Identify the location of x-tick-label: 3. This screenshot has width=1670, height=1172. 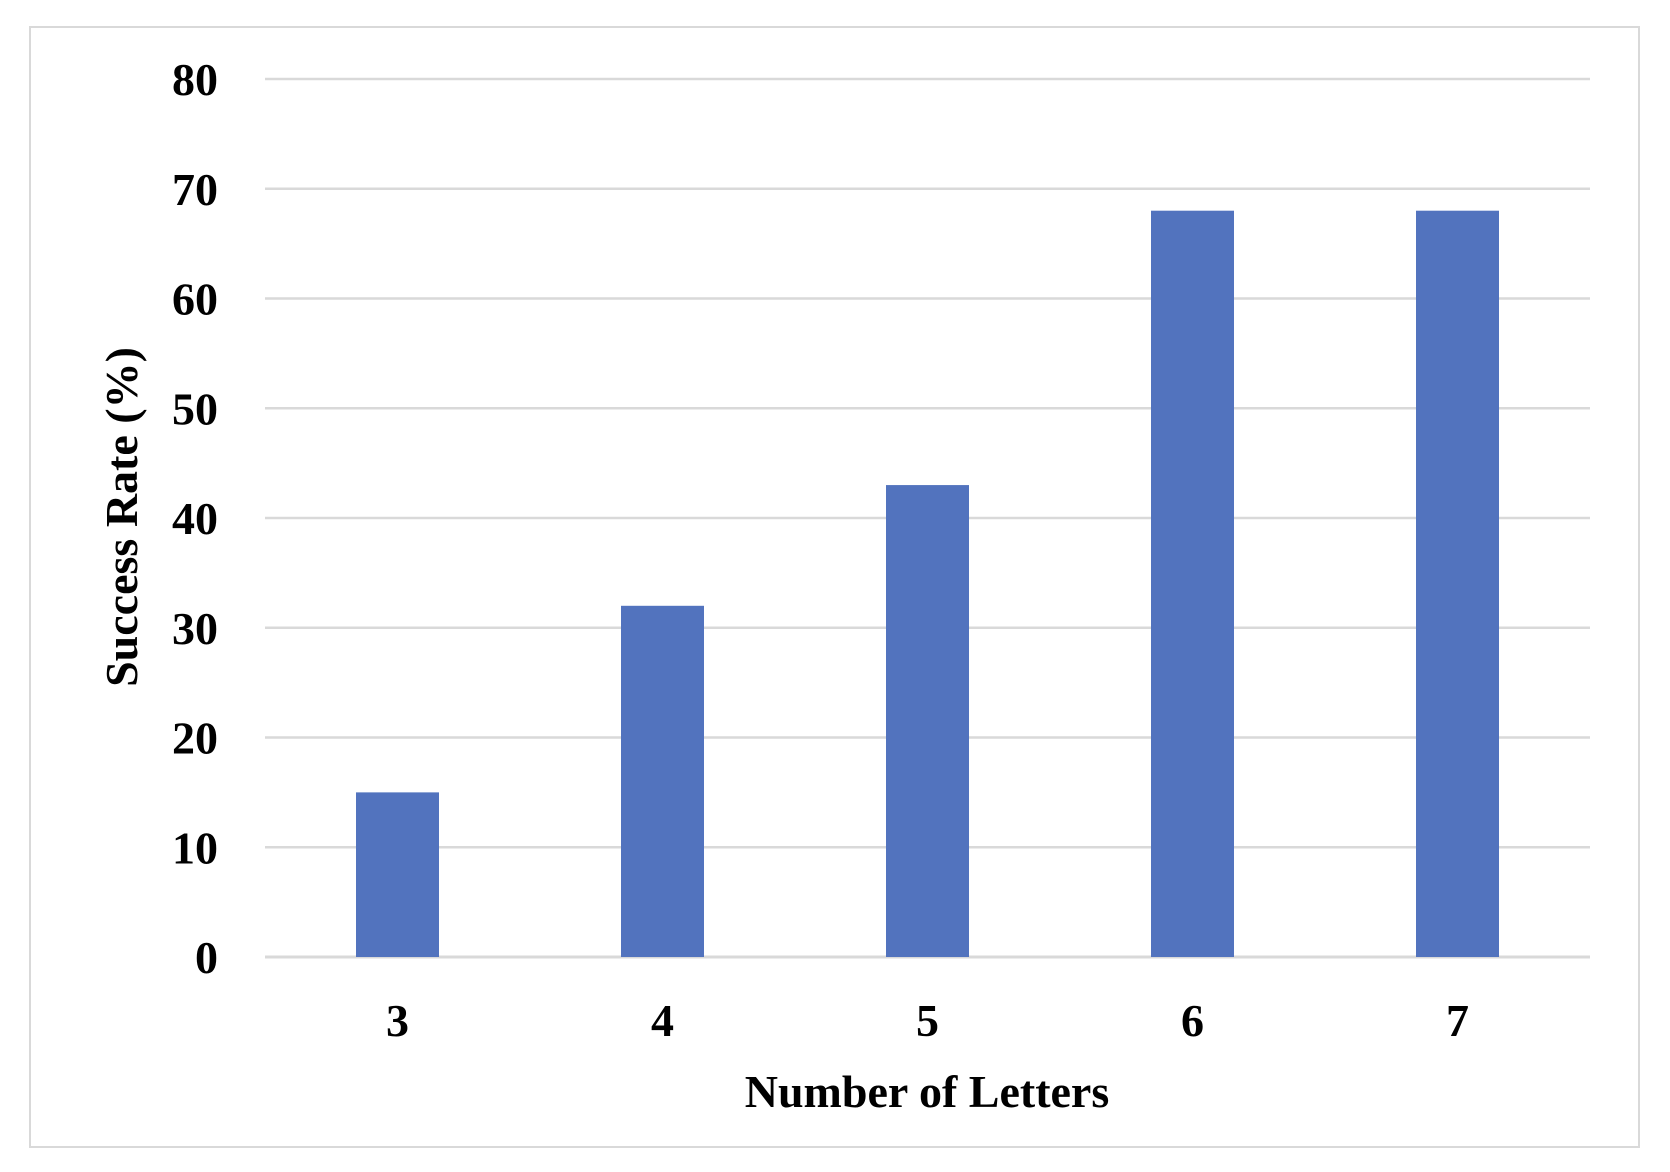
(397, 1020).